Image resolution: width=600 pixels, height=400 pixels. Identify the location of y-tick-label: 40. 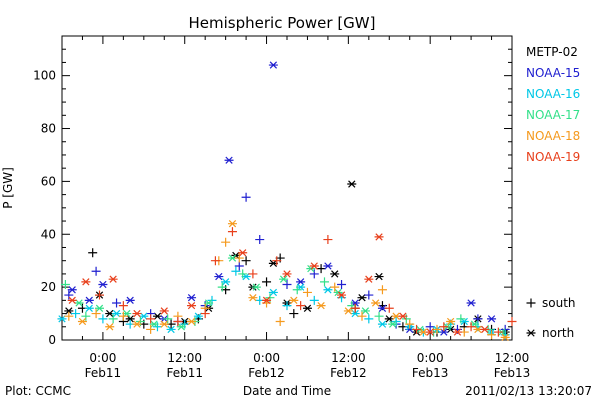
(48, 234).